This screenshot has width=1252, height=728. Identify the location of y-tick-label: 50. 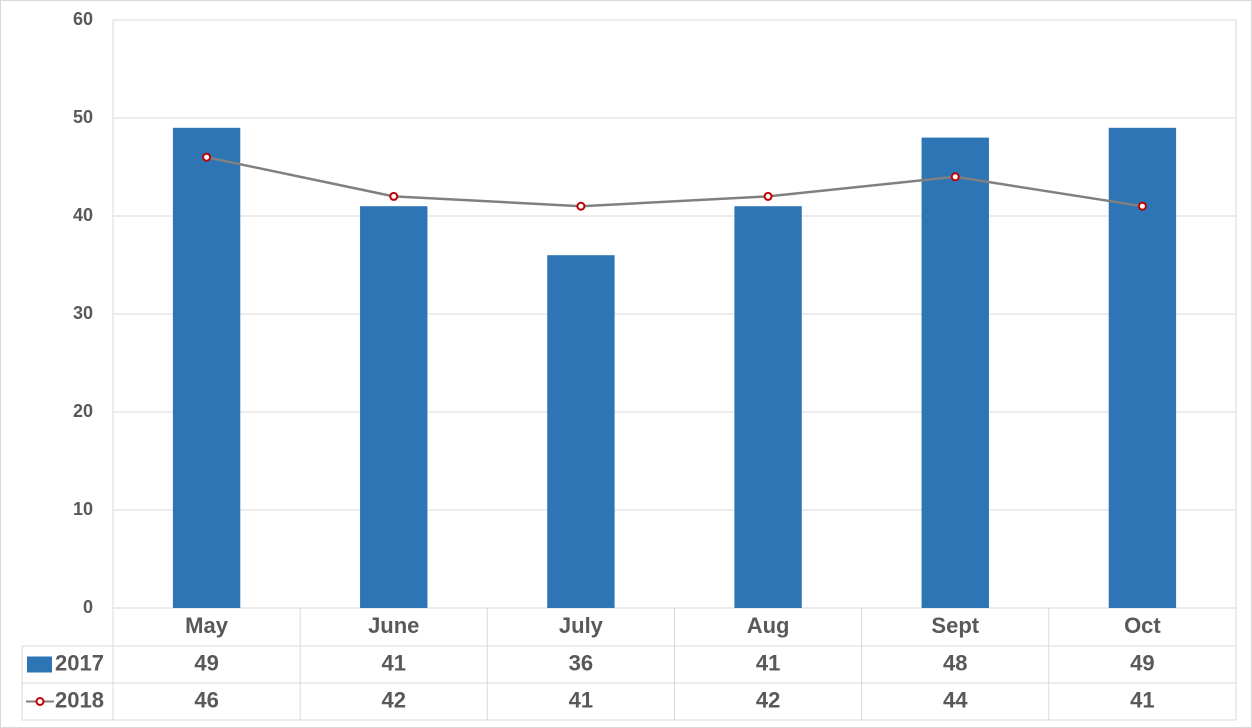
(83, 117).